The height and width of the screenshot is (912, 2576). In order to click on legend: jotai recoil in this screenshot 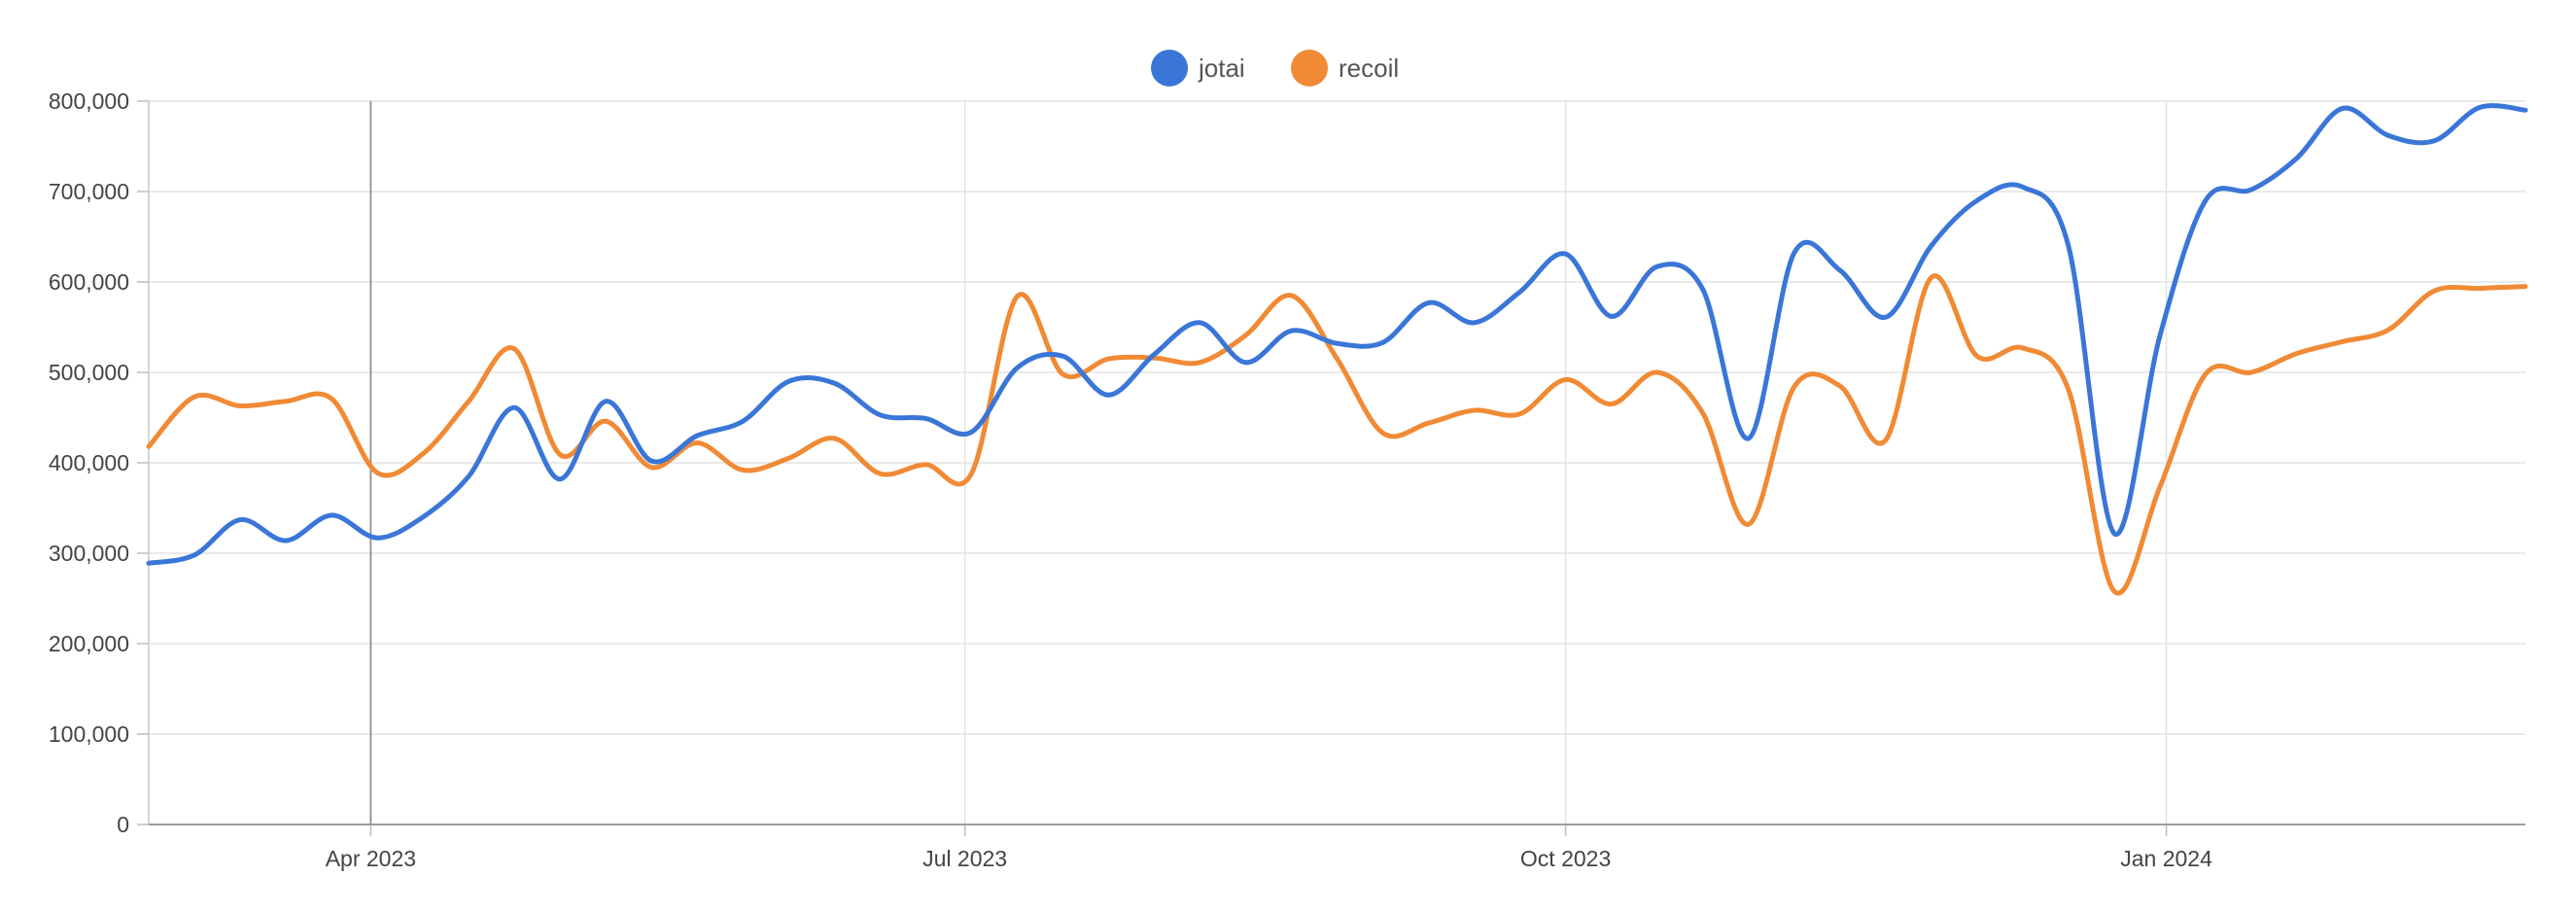, I will do `click(1275, 68)`.